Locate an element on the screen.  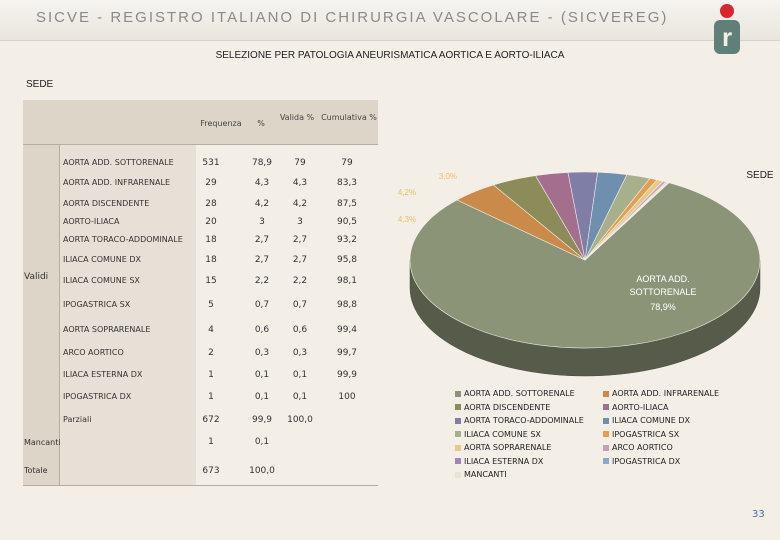
row-pct: 2,2 is located at coordinates (262, 281).